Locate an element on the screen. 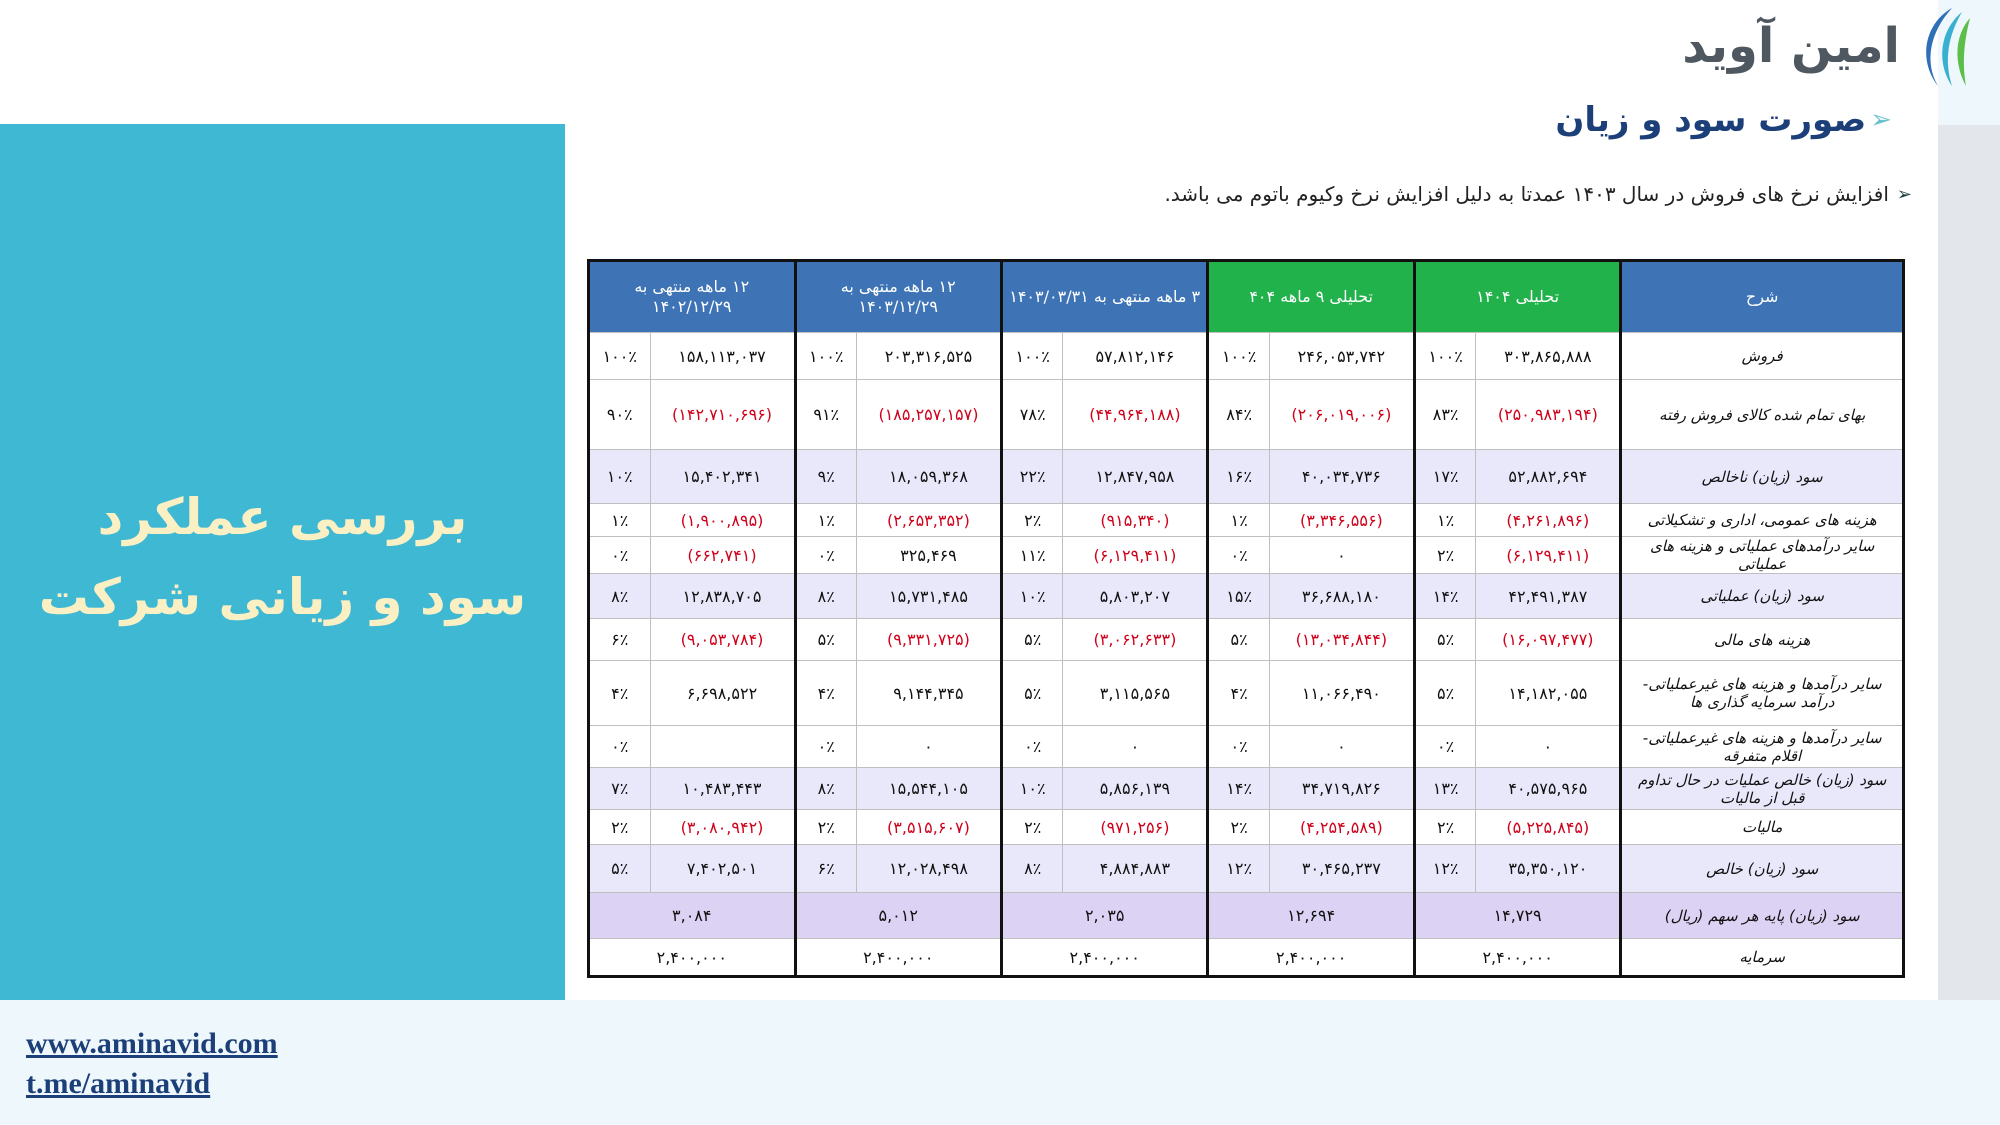  value-cell: ۴۰,۵۷۵,۹۶۵ is located at coordinates (1549, 788).